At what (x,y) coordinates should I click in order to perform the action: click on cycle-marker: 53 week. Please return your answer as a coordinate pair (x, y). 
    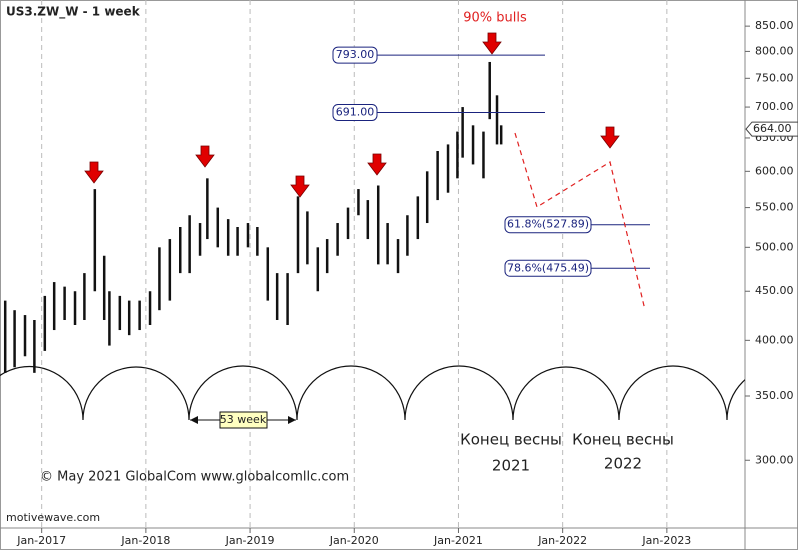
    Looking at the image, I should click on (243, 420).